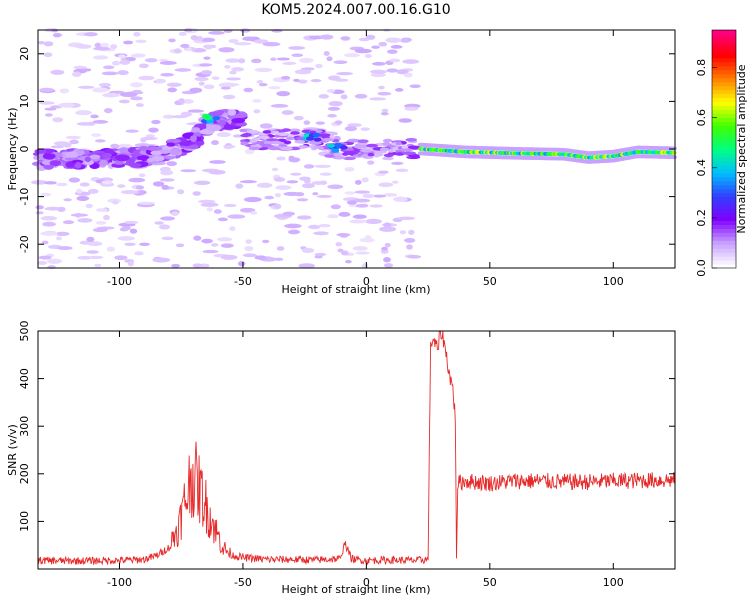  What do you see at coordinates (355, 589) in the screenshot?
I see `snr-x-label: Height of straight line (km)` at bounding box center [355, 589].